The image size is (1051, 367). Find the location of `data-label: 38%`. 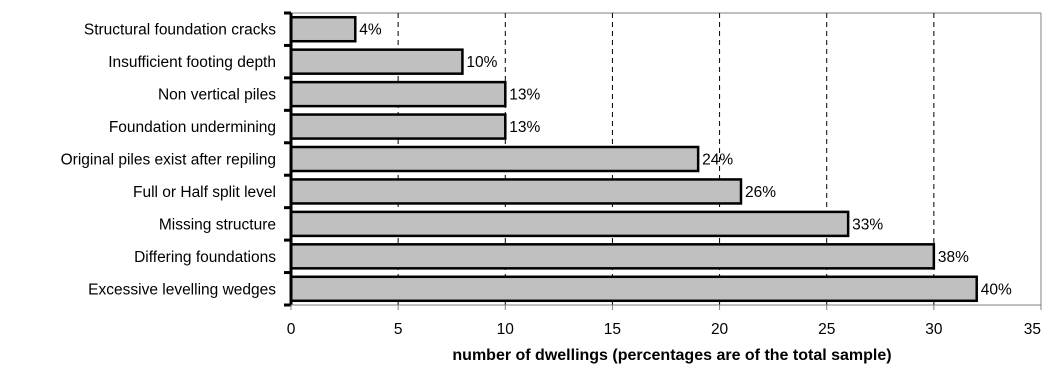

data-label: 38% is located at coordinates (953, 257).